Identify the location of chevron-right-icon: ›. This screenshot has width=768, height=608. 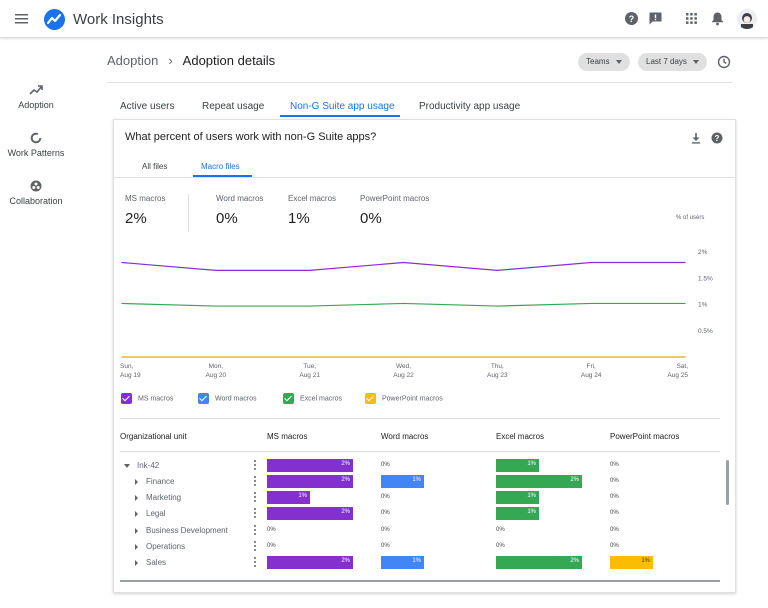
(170, 60).